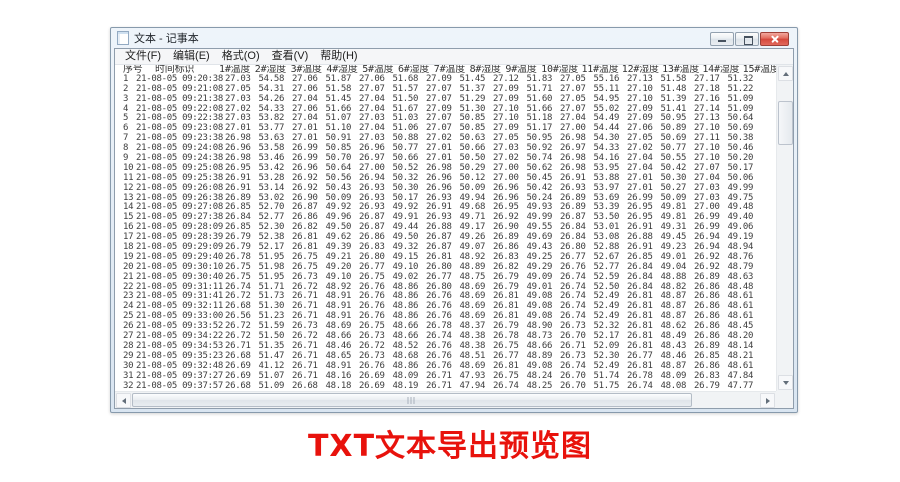  Describe the element at coordinates (338, 266) in the screenshot. I see `value-cell: 49.20` at that location.